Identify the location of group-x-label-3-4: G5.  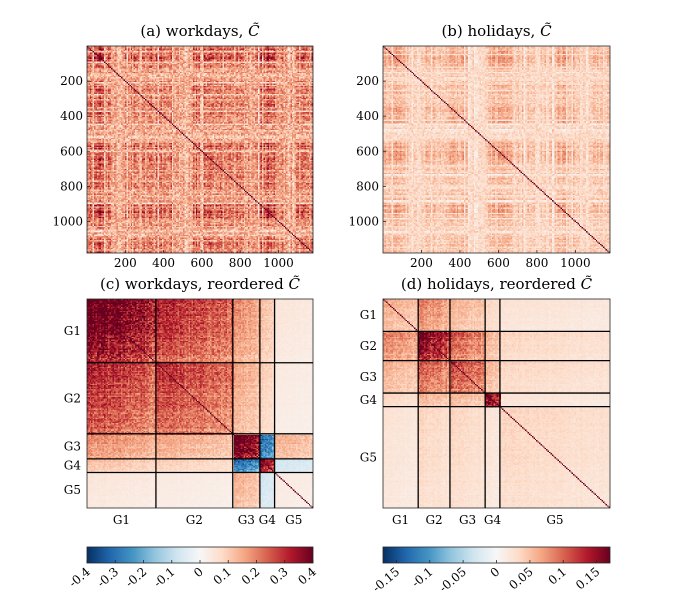
(554, 520).